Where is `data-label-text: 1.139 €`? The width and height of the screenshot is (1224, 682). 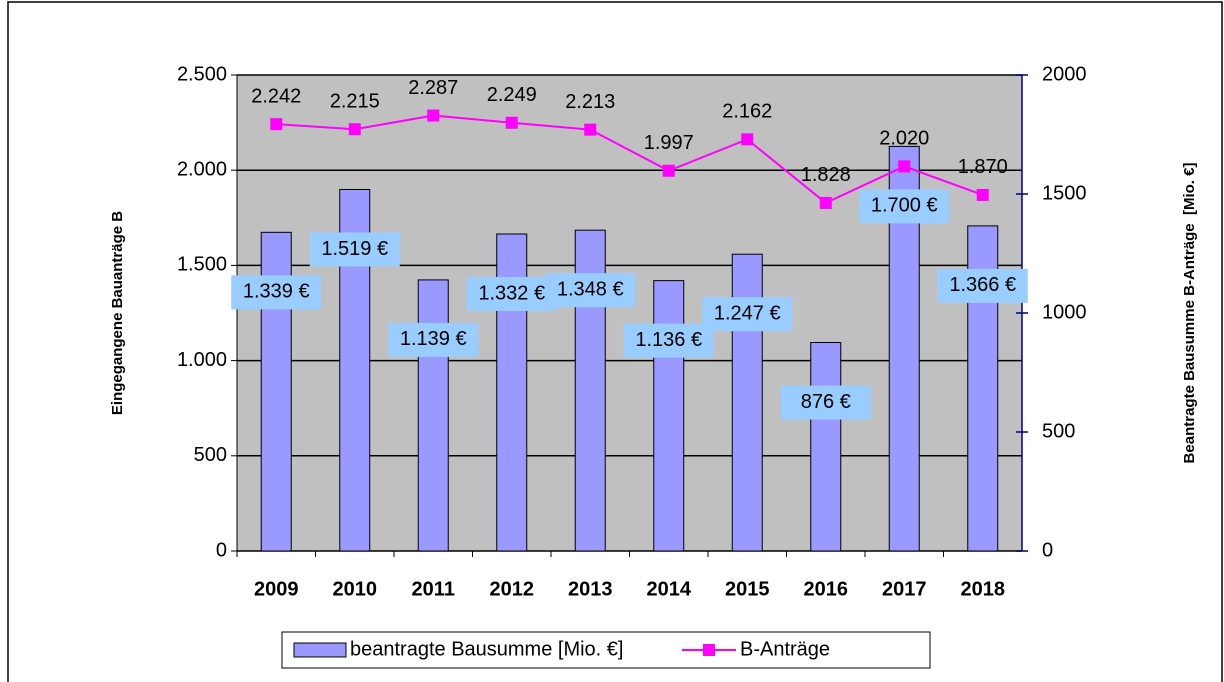 data-label-text: 1.139 € is located at coordinates (433, 339).